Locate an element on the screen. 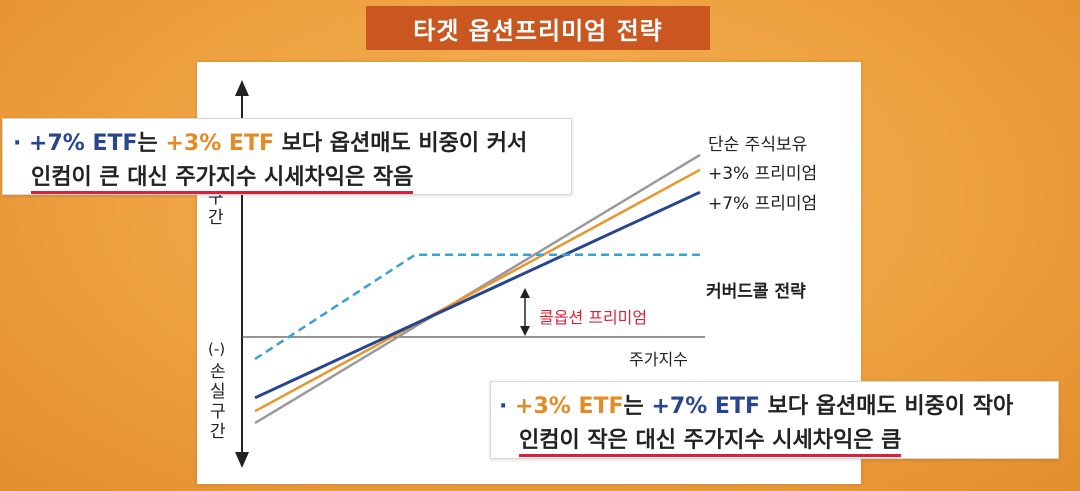 This screenshot has height=491, width=1080. y-axis-arrow-up is located at coordinates (242, 88).